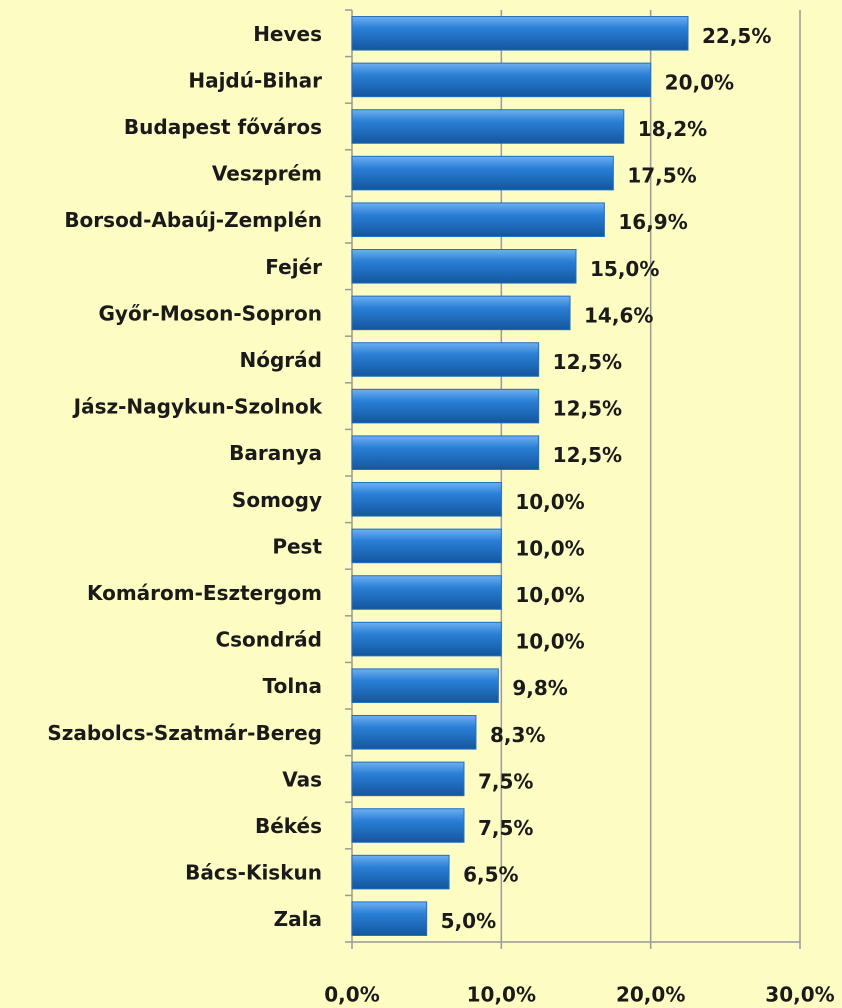 Image resolution: width=842 pixels, height=1008 pixels. What do you see at coordinates (672, 129) in the screenshot?
I see `value-label: 18,2%` at bounding box center [672, 129].